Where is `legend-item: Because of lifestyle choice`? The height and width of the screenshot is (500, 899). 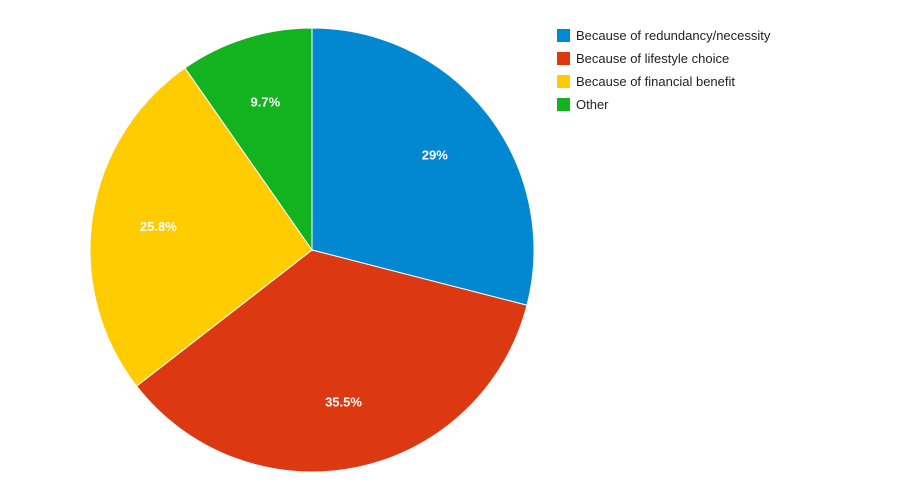
legend-item: Because of lifestyle choice is located at coordinates (663, 58).